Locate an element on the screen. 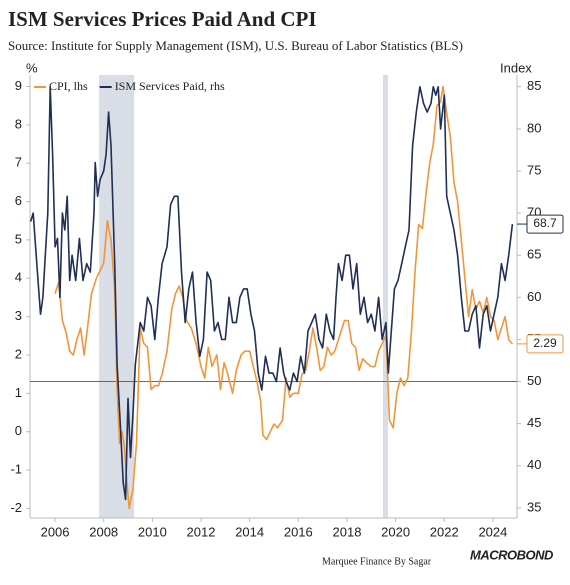 The width and height of the screenshot is (570, 585). chart-title: ISM Services Prices Paid And CPI is located at coordinates (162, 19).